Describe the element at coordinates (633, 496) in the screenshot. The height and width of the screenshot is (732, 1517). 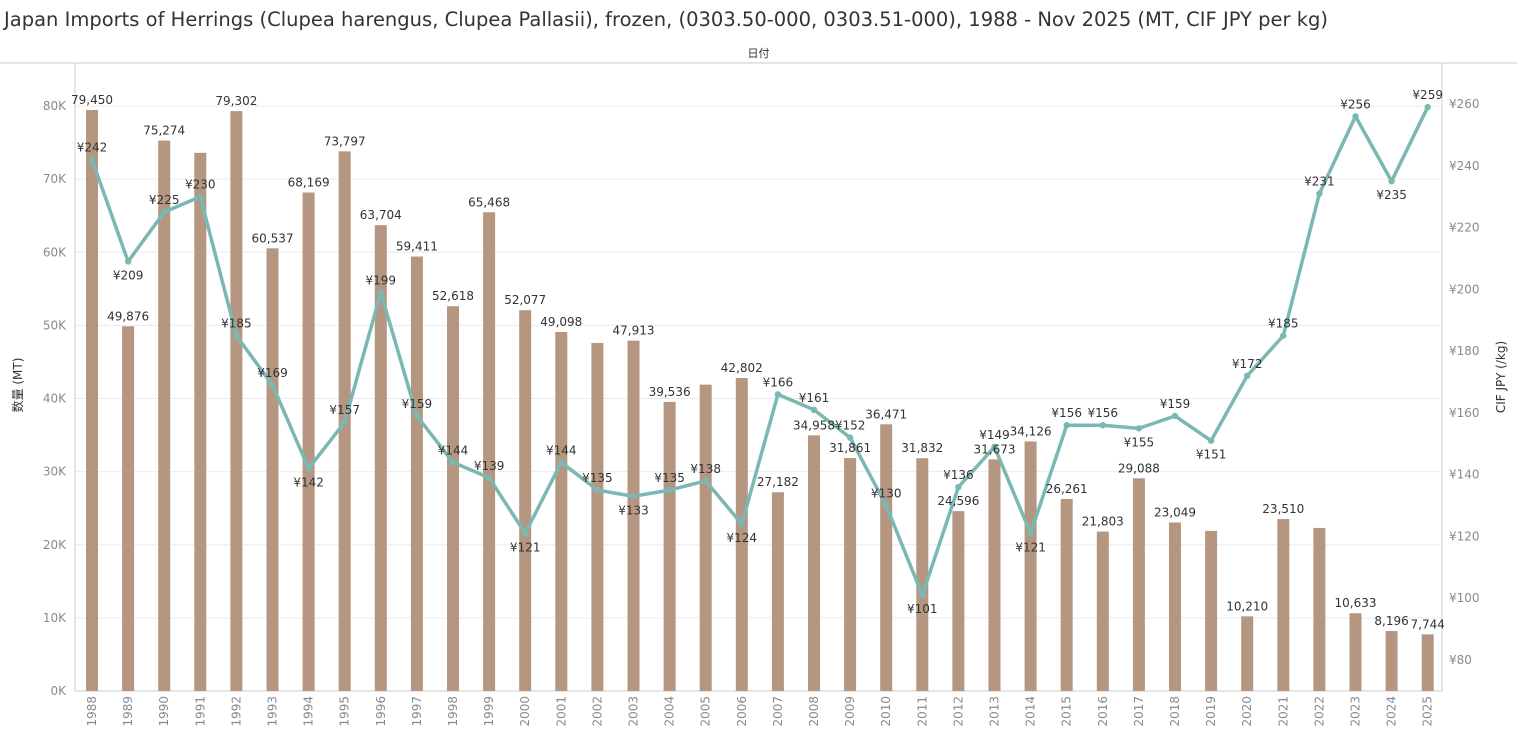
I see `price-point-2003` at that location.